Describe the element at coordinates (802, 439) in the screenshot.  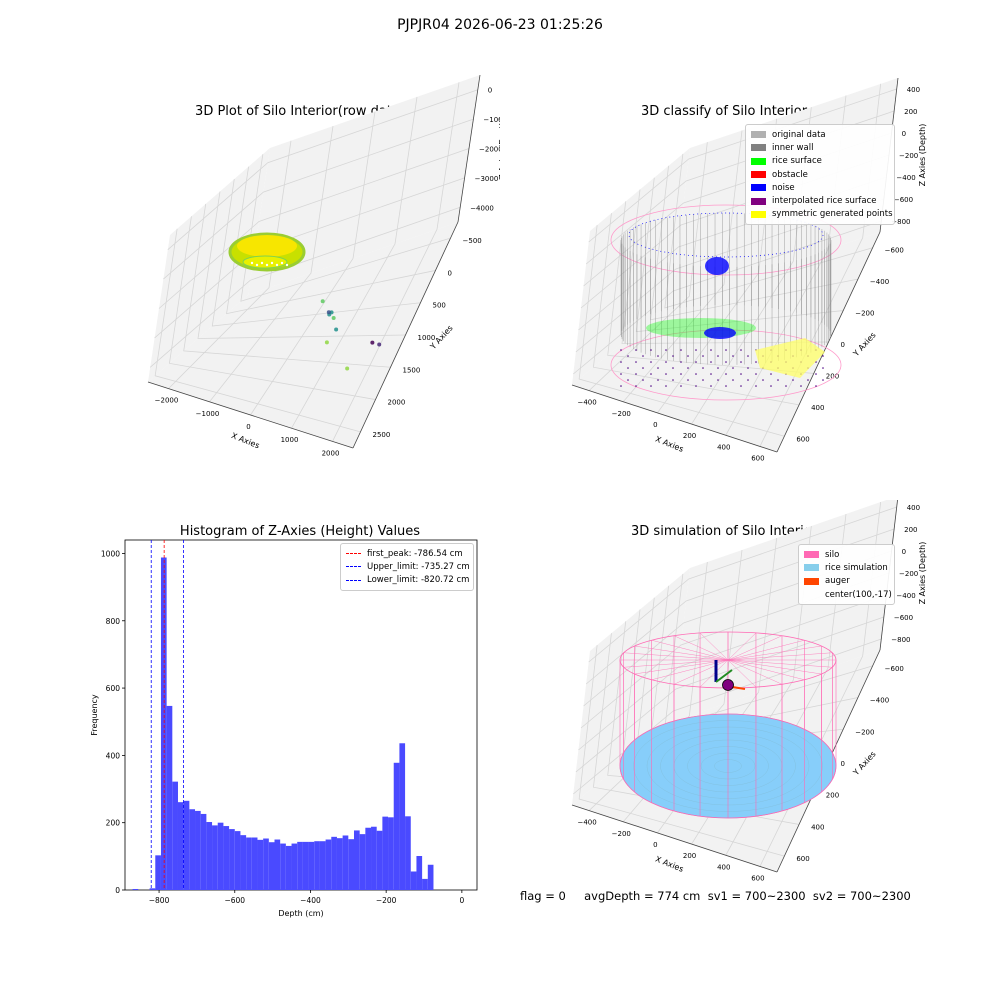
I see `y-tick-label: 600` at that location.